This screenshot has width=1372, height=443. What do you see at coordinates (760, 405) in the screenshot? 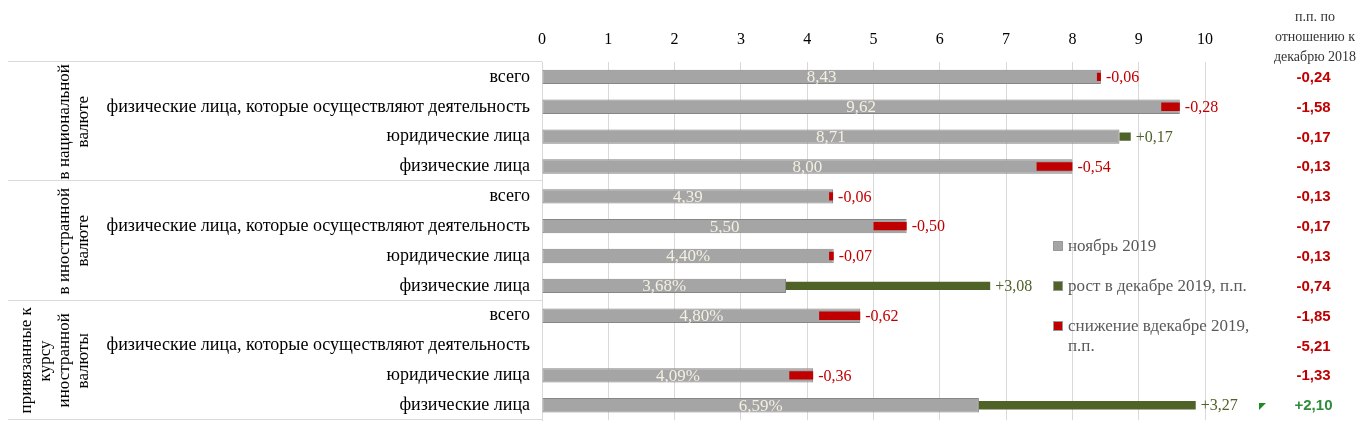
I see `data-label: 6,59%` at bounding box center [760, 405].